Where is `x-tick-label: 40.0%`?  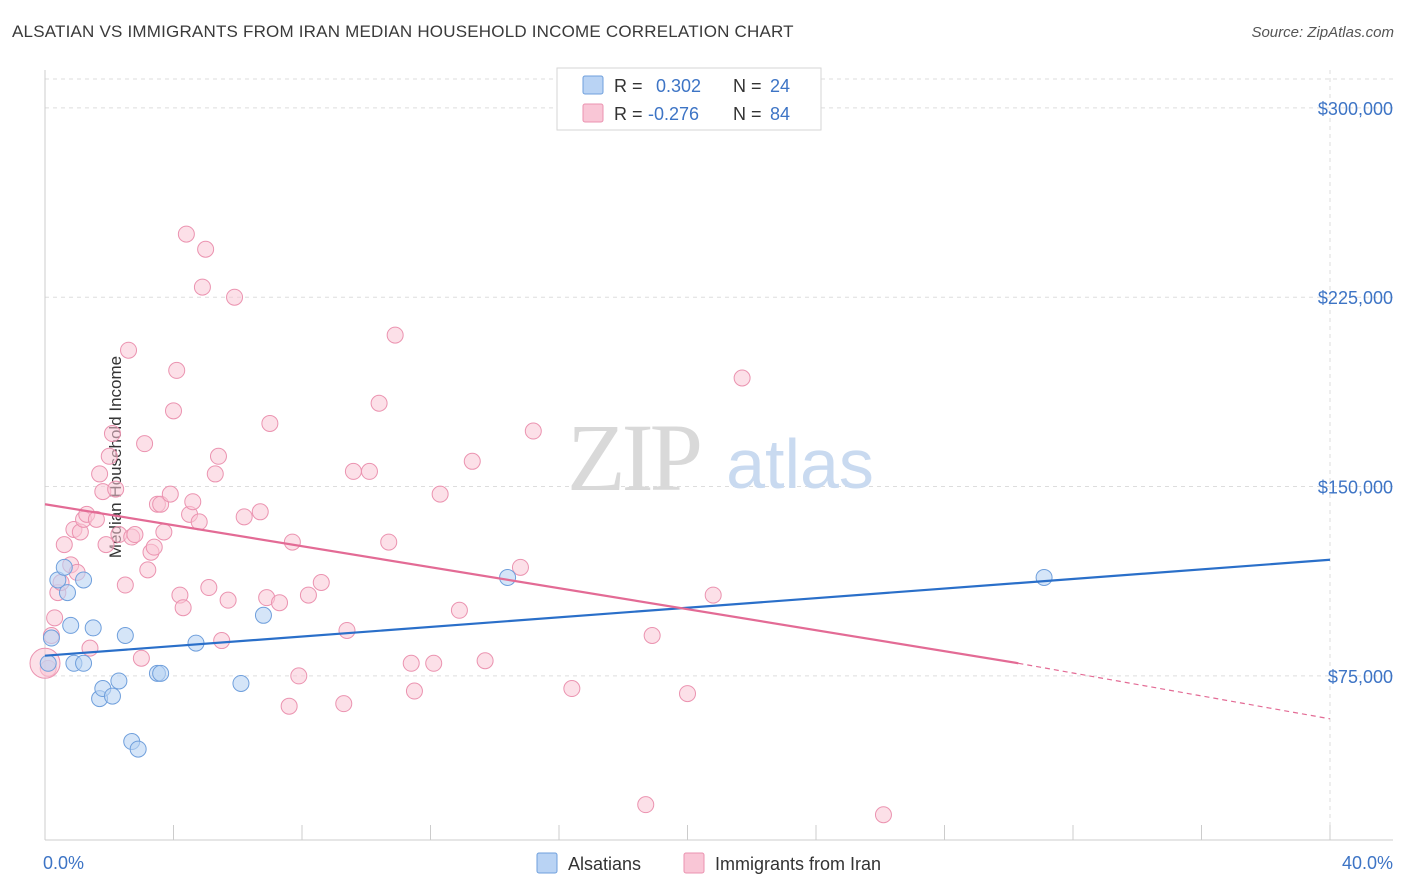 x-tick-label: 40.0% is located at coordinates (1367, 863).